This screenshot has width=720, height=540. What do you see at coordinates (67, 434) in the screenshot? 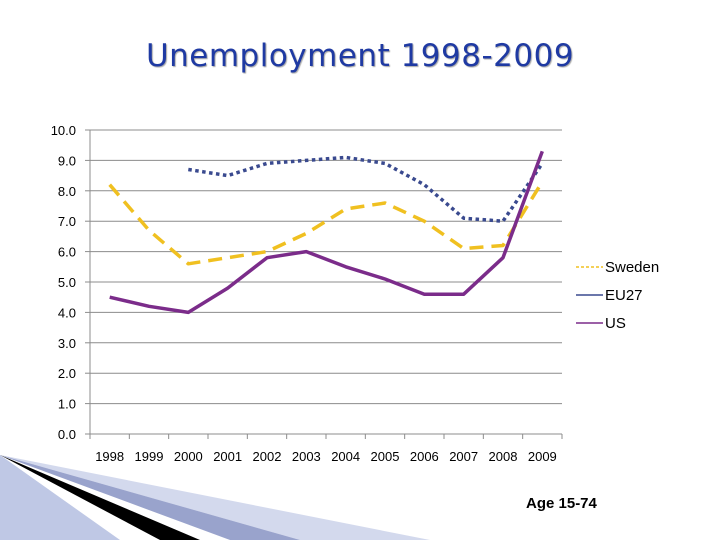
I see `y-tick-label: 0.0` at bounding box center [67, 434].